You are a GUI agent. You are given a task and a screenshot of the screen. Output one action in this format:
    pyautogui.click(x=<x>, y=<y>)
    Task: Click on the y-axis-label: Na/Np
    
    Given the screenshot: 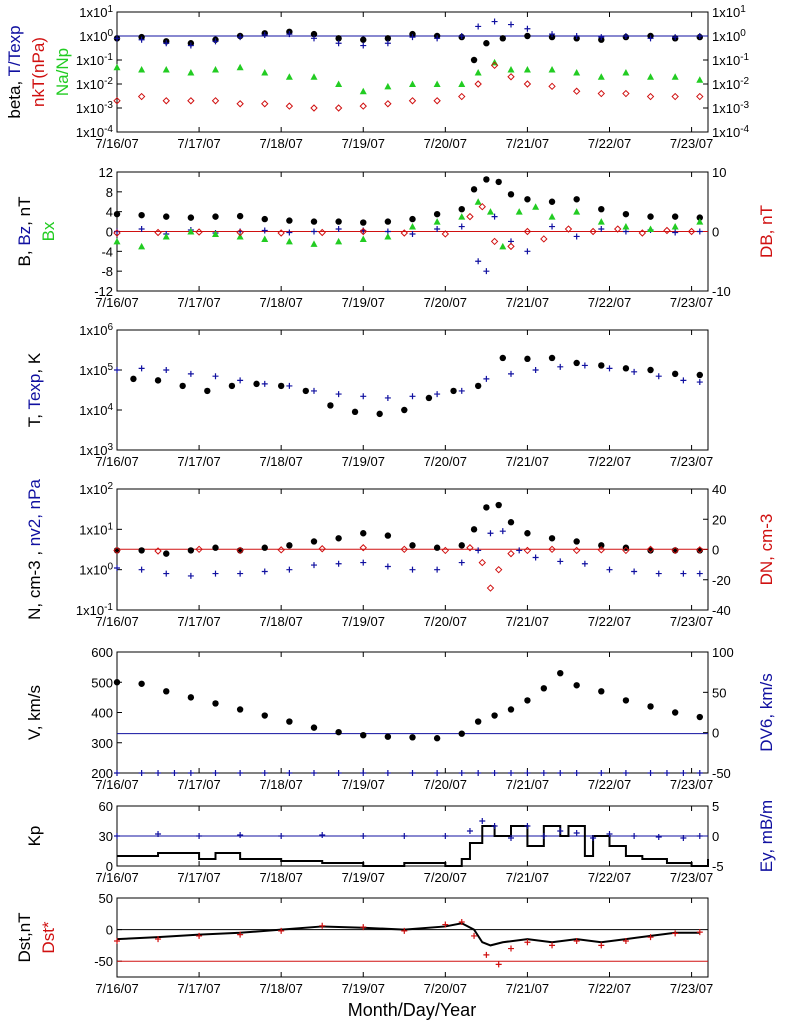 What is the action you would take?
    pyautogui.click(x=62, y=72)
    